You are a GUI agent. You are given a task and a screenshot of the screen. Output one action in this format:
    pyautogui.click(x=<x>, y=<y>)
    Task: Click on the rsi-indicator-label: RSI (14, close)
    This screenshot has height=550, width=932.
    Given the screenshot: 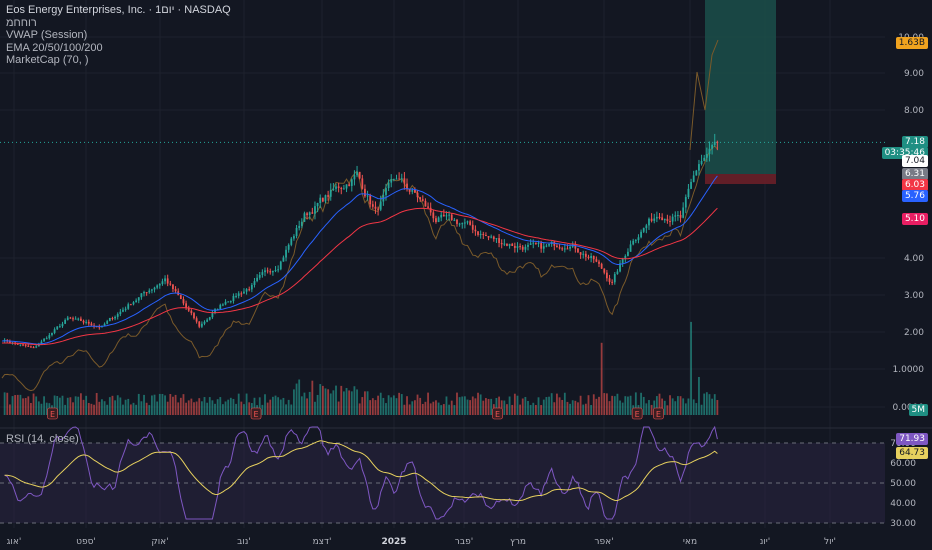 What is the action you would take?
    pyautogui.click(x=42, y=439)
    